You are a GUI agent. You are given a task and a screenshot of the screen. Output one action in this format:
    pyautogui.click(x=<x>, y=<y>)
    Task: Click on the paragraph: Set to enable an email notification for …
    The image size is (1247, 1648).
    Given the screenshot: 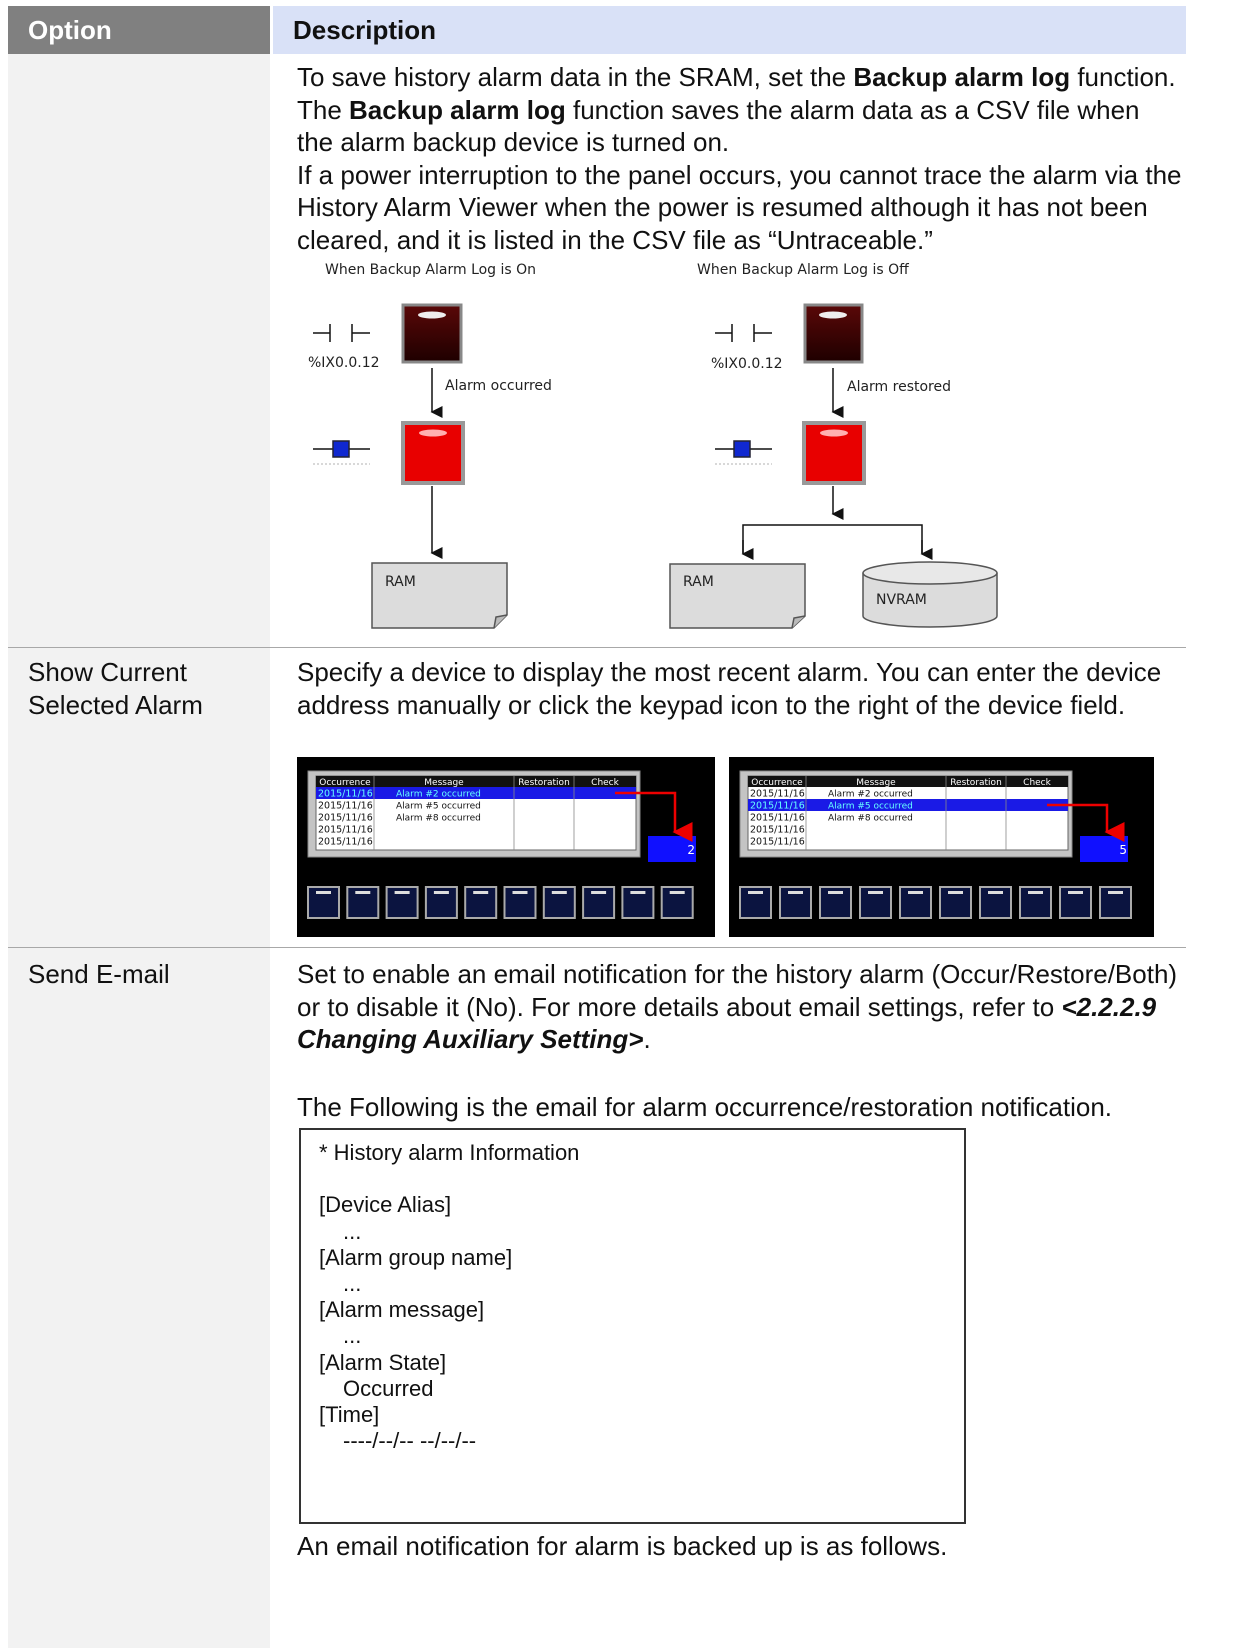 What is the action you would take?
    pyautogui.click(x=739, y=1007)
    